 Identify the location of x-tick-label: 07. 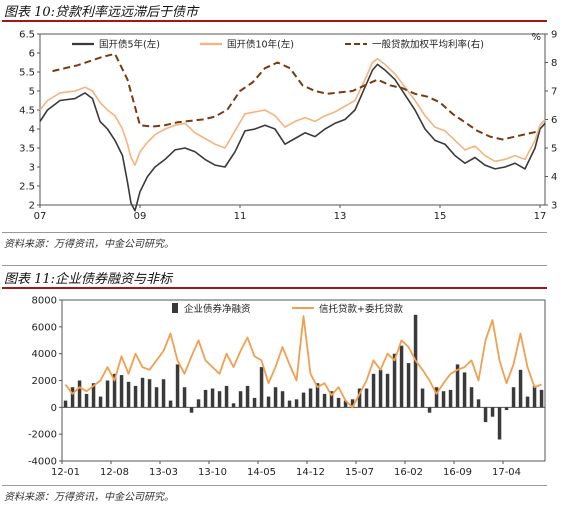
(40, 216).